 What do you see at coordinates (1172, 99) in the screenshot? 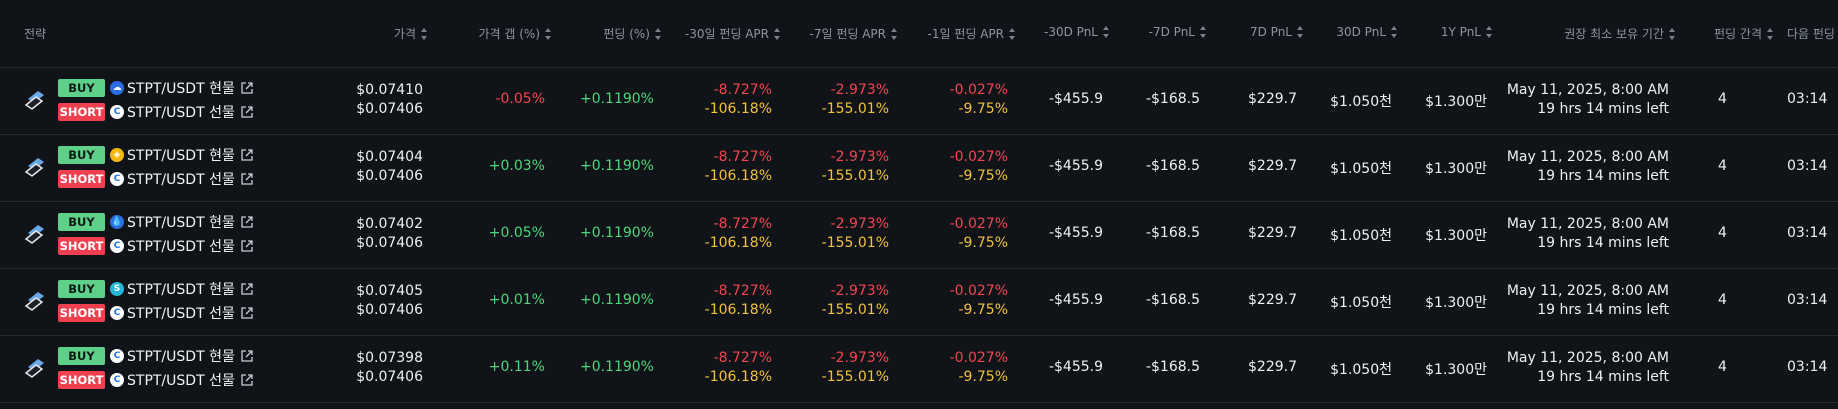
I see `pnl-minus7d: -$168.5` at bounding box center [1172, 99].